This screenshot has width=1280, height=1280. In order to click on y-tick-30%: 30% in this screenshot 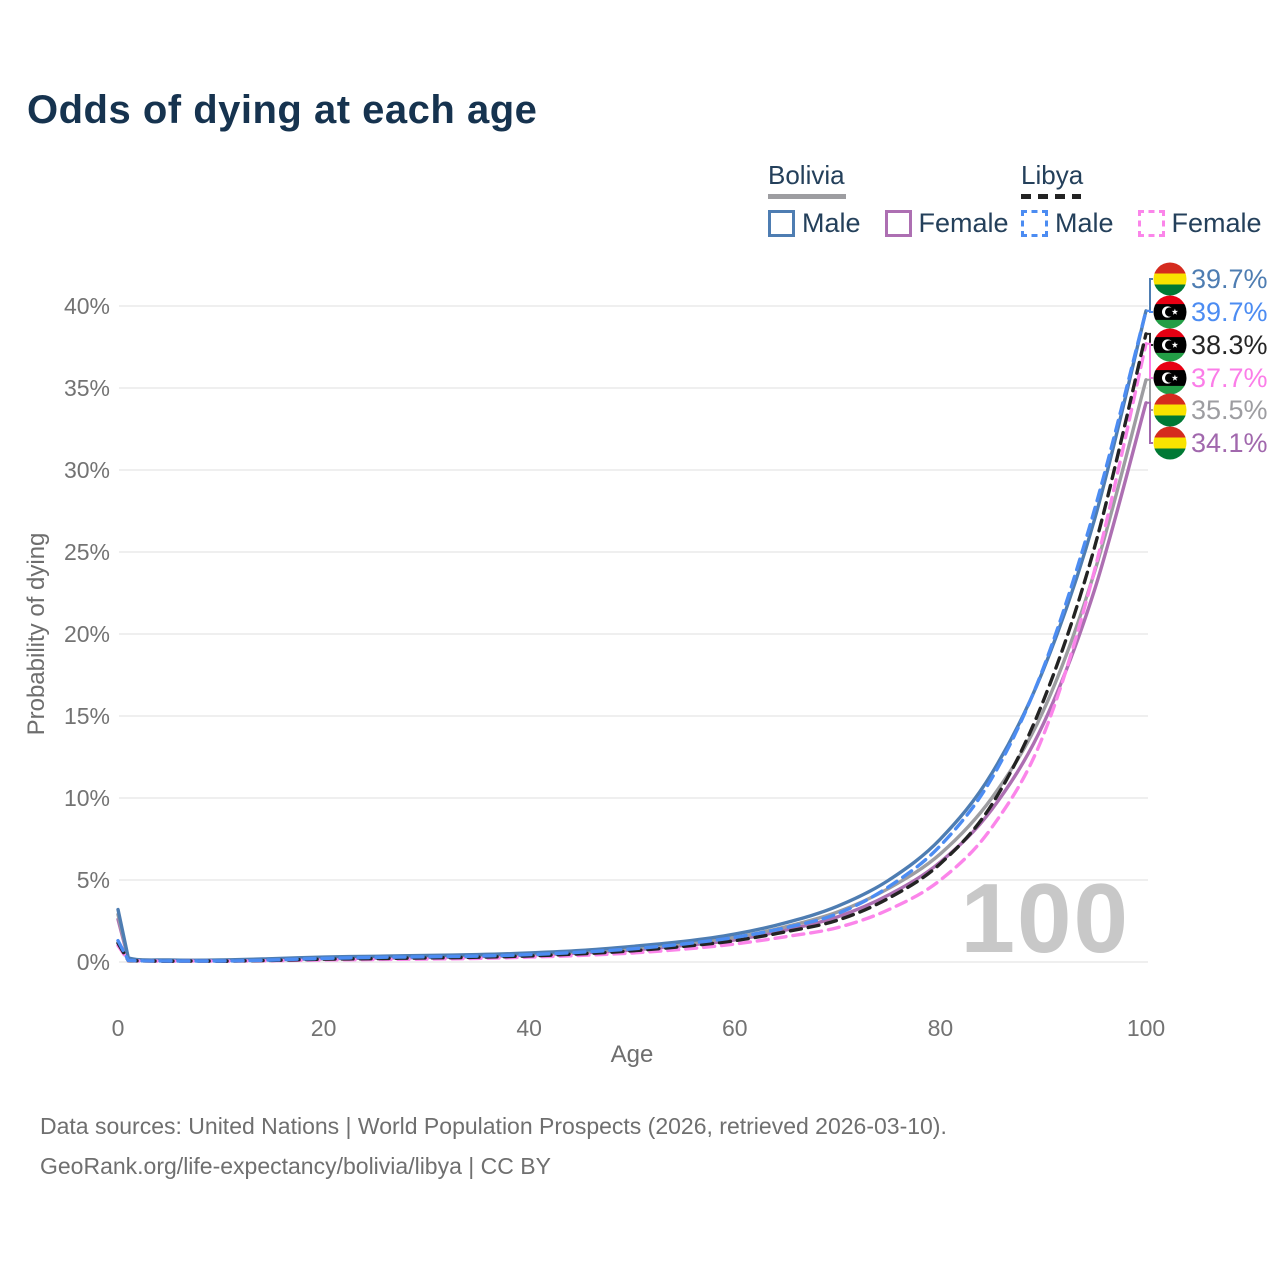, I will do `click(87, 470)`.